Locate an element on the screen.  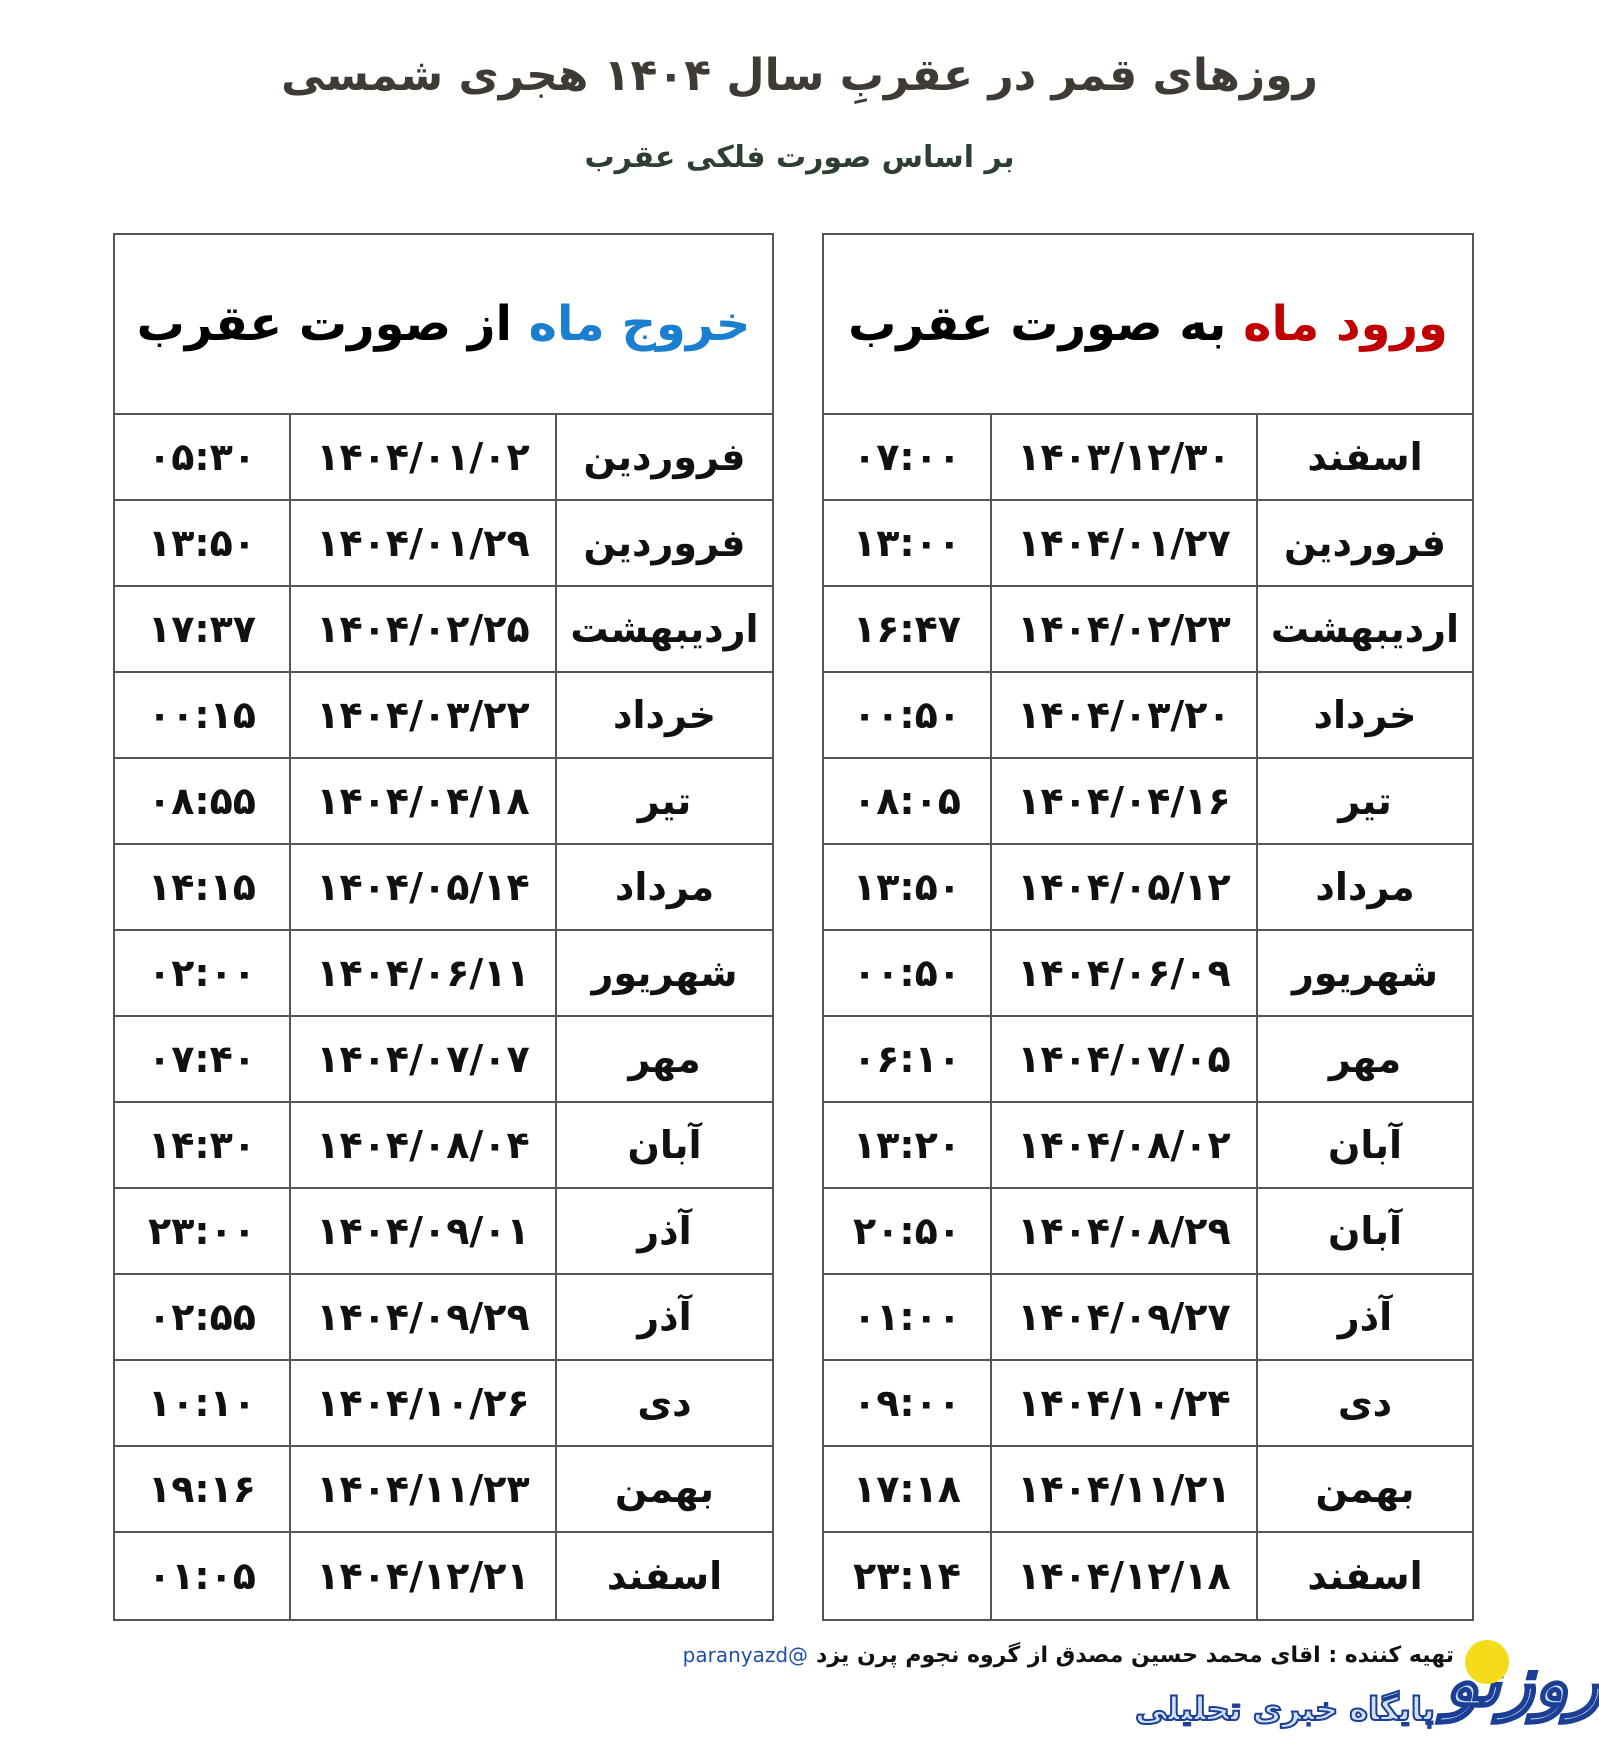
time-cell: ۰۱:۰۵ is located at coordinates (202, 1576).